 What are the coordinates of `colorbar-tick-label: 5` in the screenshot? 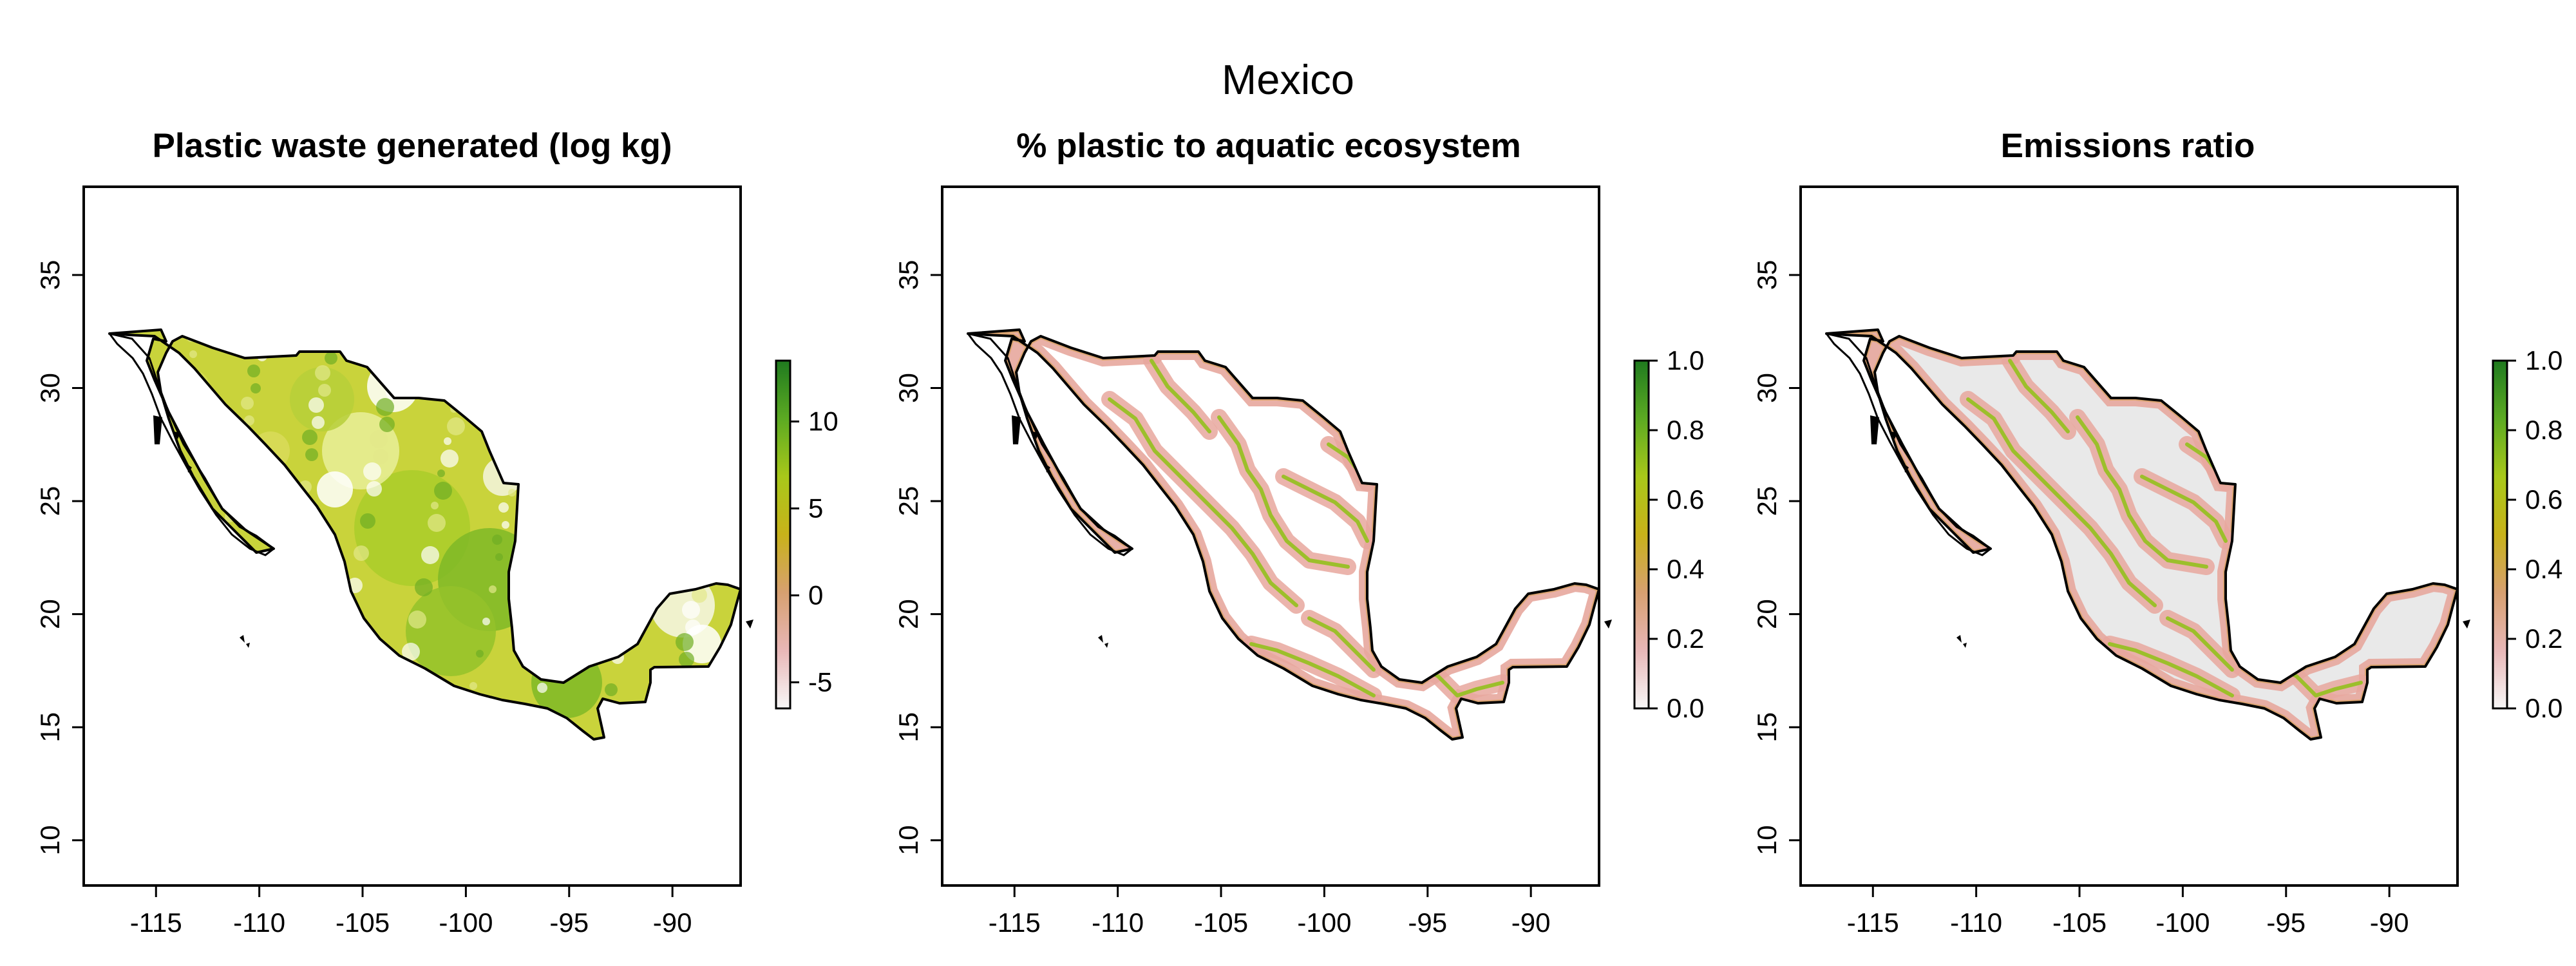 It's located at (815, 509).